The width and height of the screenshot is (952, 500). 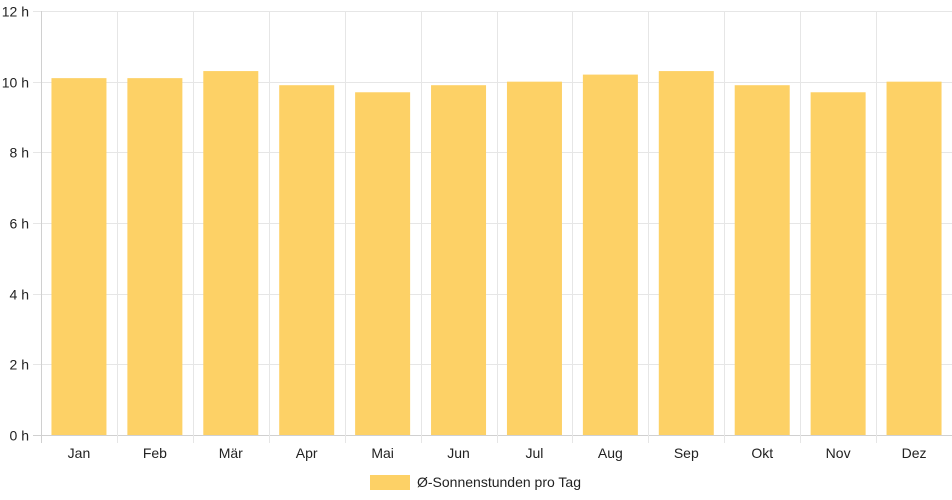 I want to click on x-tick-label: Feb, so click(x=155, y=453).